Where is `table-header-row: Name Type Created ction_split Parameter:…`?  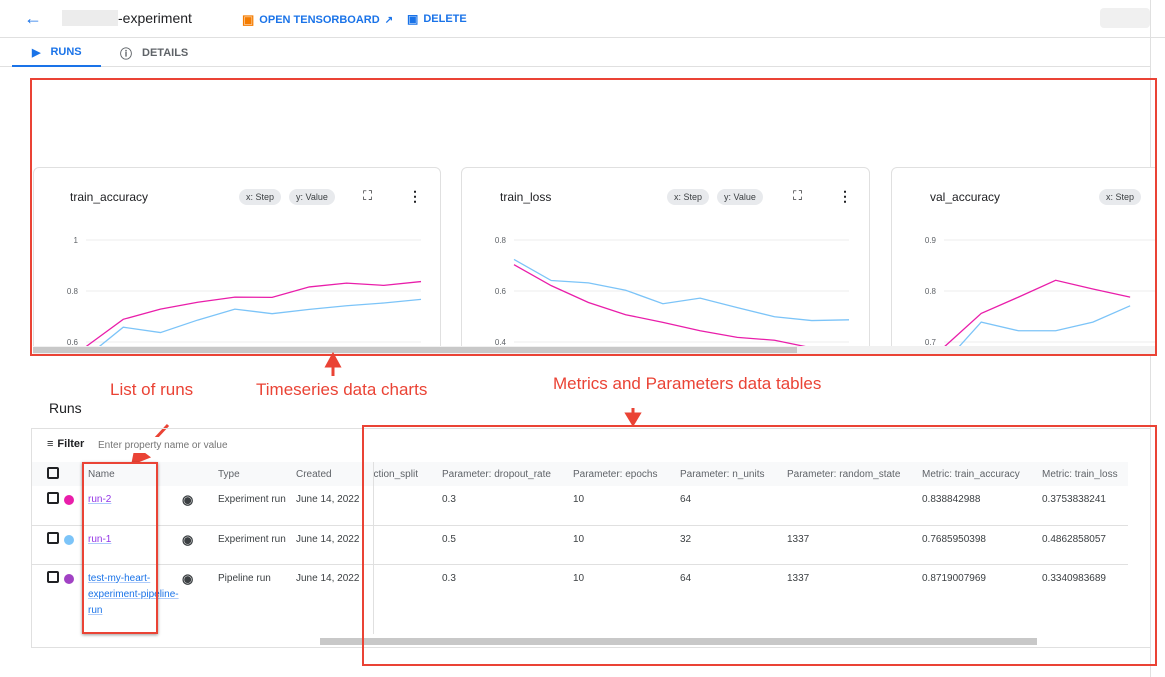 table-header-row: Name Type Created ction_split Parameter:… is located at coordinates (580, 474).